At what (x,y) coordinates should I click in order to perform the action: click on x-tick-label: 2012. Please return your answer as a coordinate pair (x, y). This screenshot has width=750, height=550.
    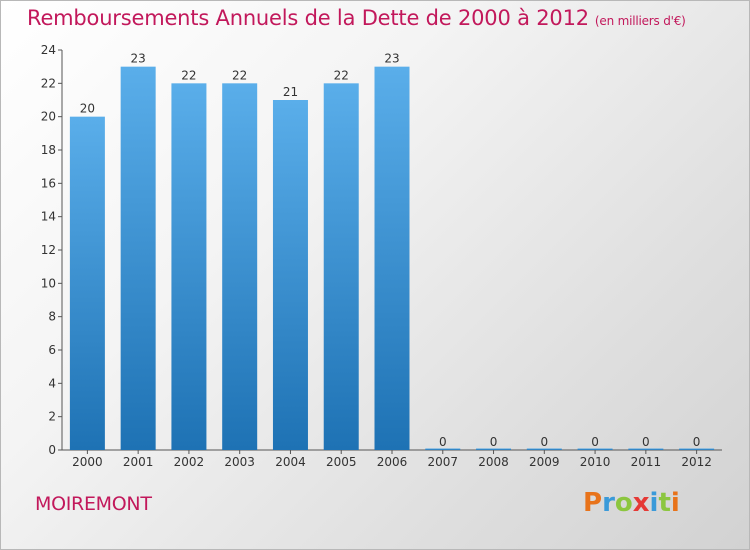
    Looking at the image, I should click on (696, 462).